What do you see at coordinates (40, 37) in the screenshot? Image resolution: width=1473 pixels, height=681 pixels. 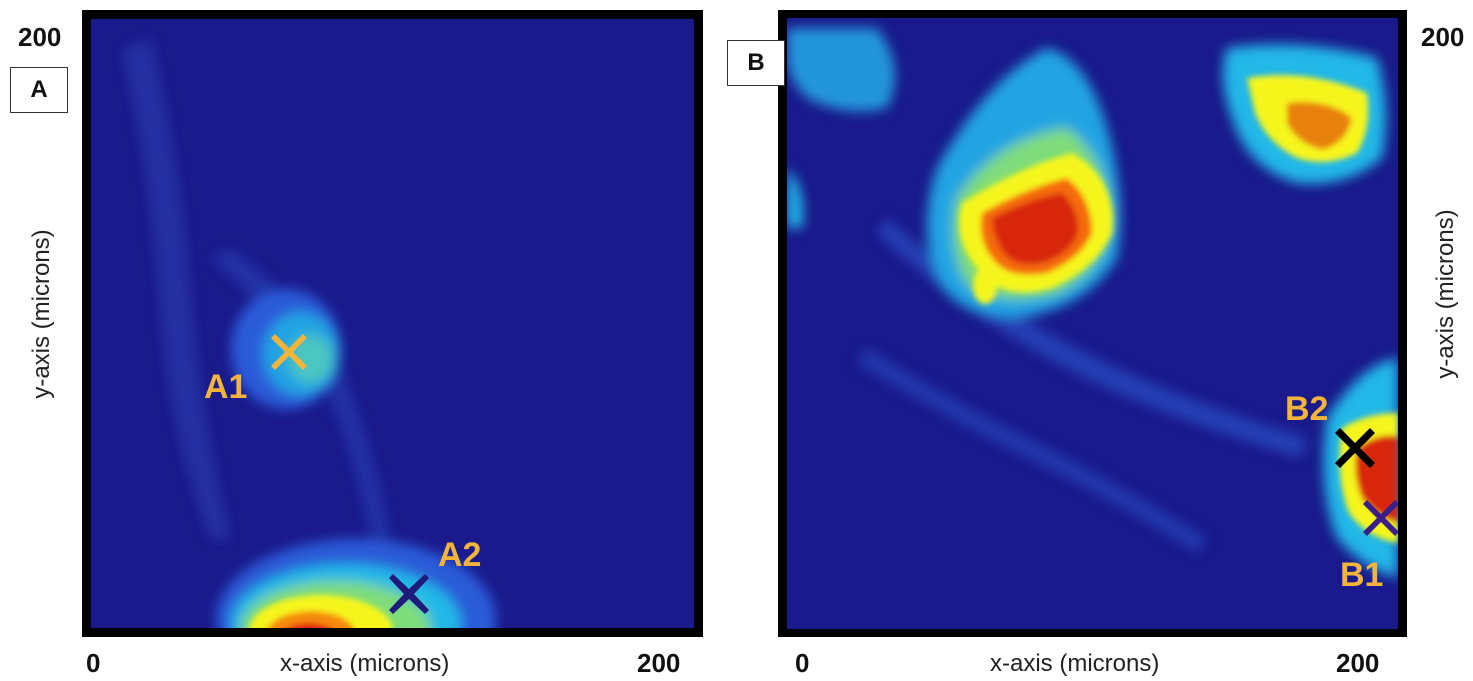 I see `panel-a-y-max: 200` at bounding box center [40, 37].